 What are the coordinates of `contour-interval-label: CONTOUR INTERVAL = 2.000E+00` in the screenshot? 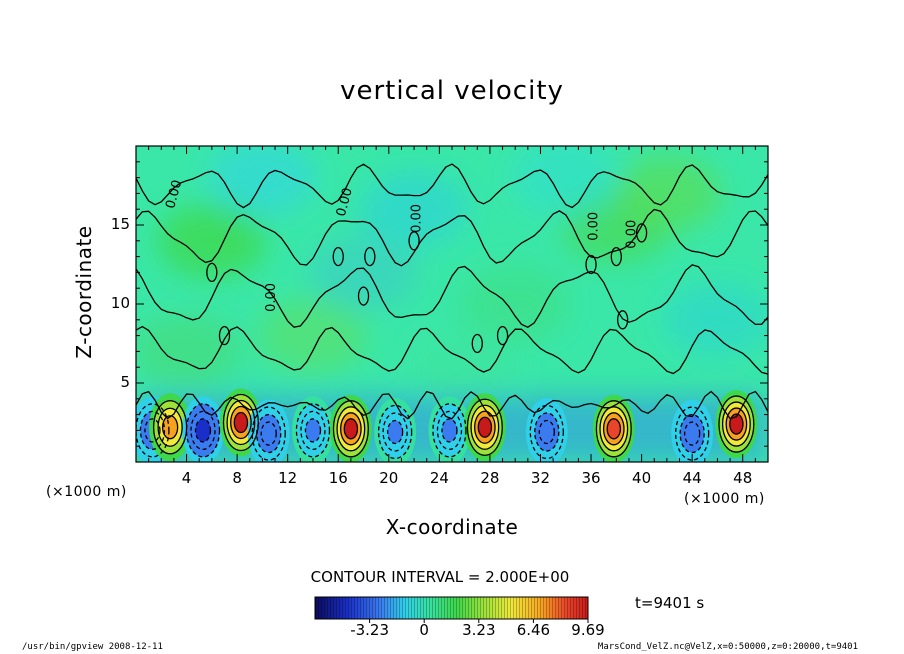 It's located at (440, 577).